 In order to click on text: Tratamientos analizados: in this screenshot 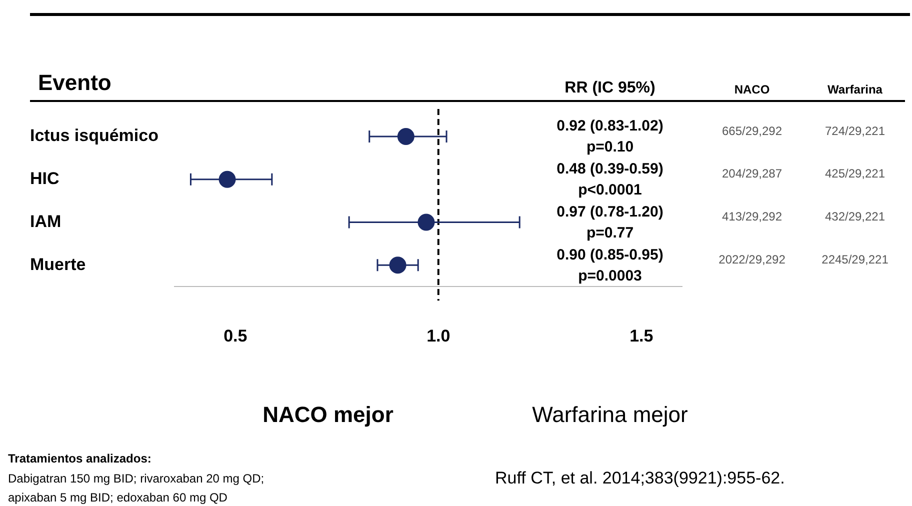, I will do `click(80, 458)`.